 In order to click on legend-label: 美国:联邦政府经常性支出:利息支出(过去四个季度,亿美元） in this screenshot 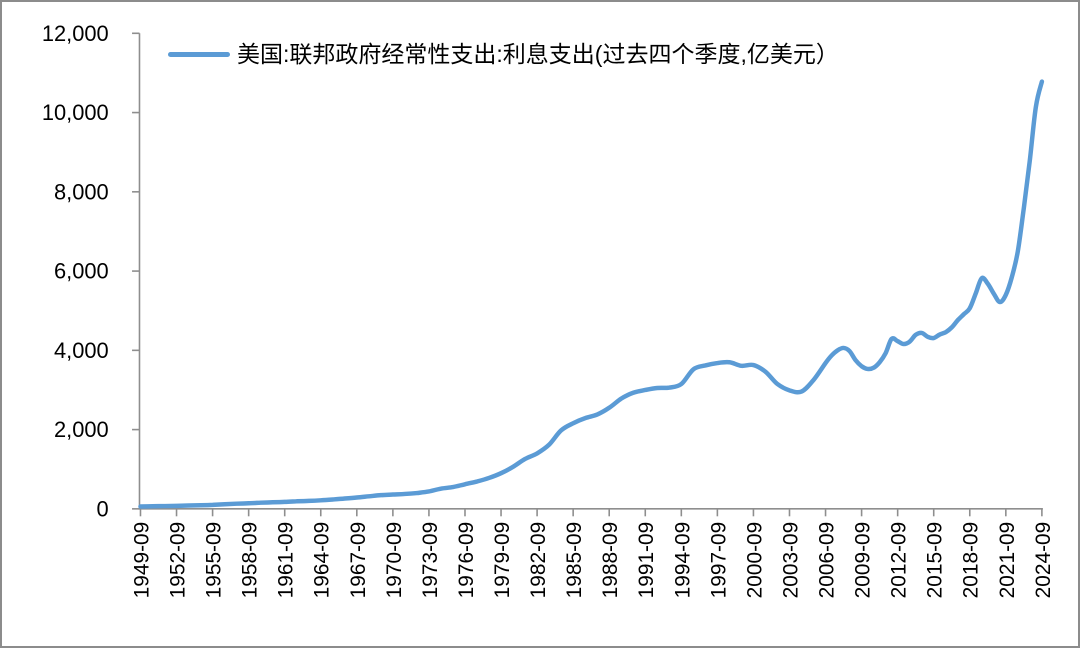, I will do `click(538, 54)`.